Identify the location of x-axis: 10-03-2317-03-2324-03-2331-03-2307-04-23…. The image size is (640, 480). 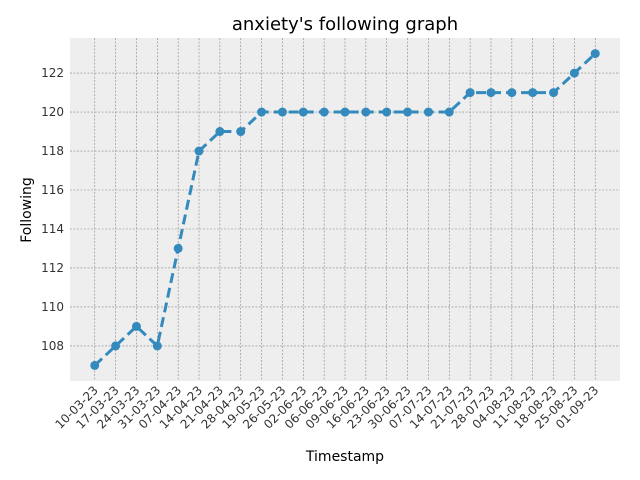
(326, 407).